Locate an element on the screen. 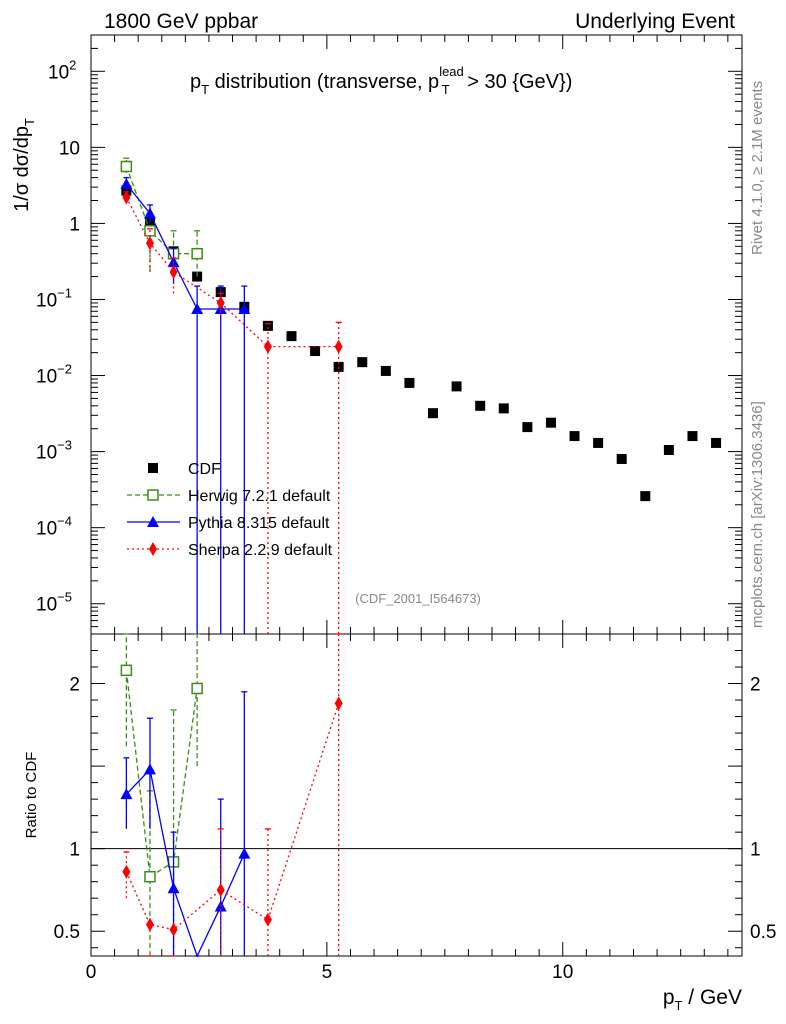  y-tick-label-exponent: −4 is located at coordinates (64, 521).